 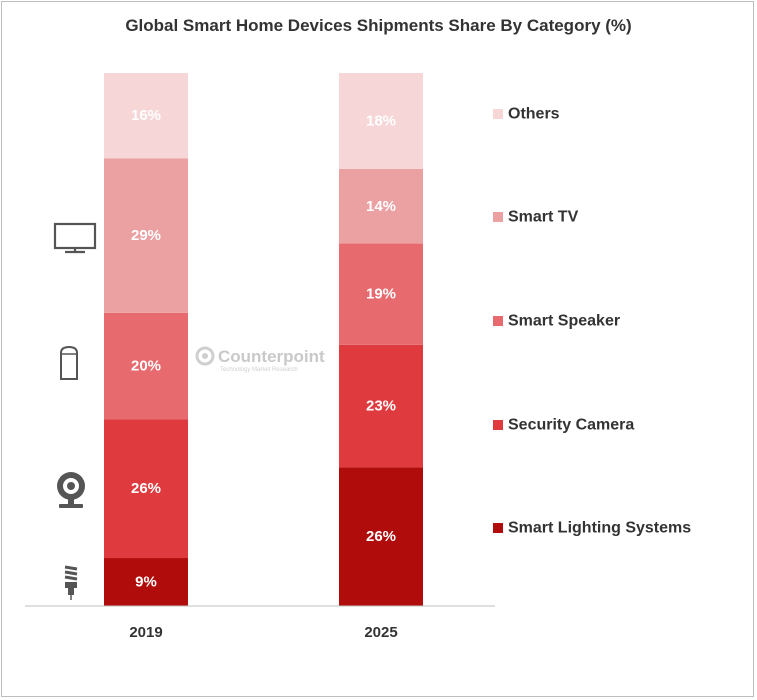 I want to click on counterpoint-watermark: Counterpoint Technology Market Research, so click(x=260, y=359).